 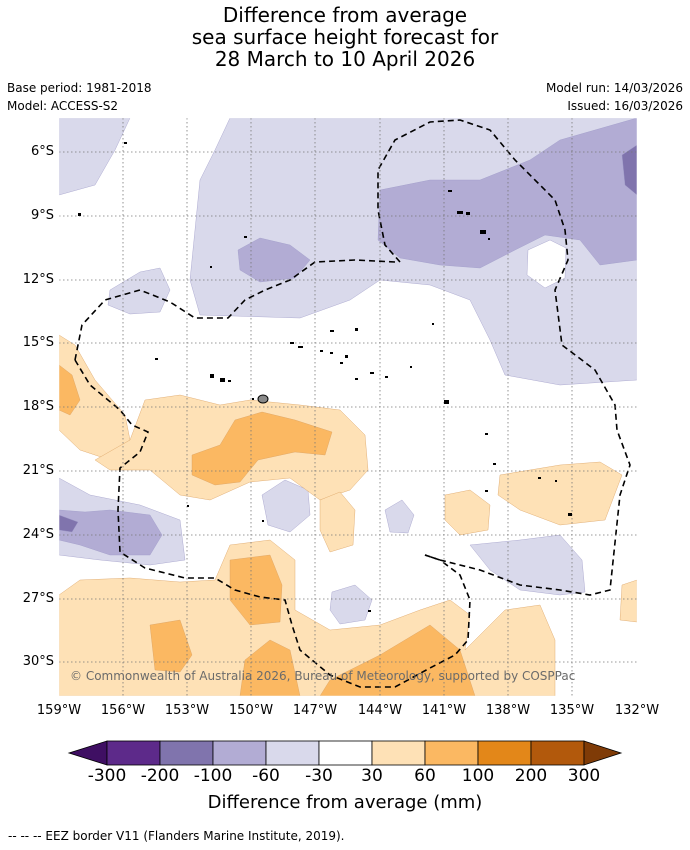 What do you see at coordinates (79, 88) in the screenshot?
I see `base-period: Base period: 1981-2018` at bounding box center [79, 88].